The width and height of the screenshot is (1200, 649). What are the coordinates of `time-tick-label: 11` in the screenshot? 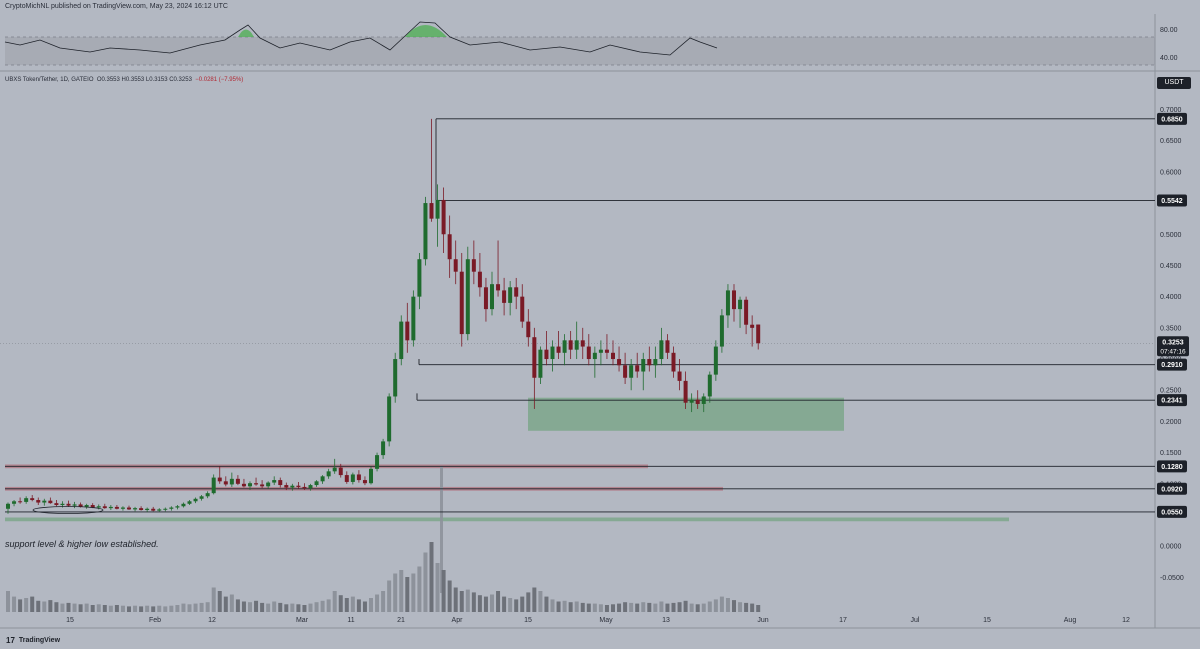 It's located at (350, 620).